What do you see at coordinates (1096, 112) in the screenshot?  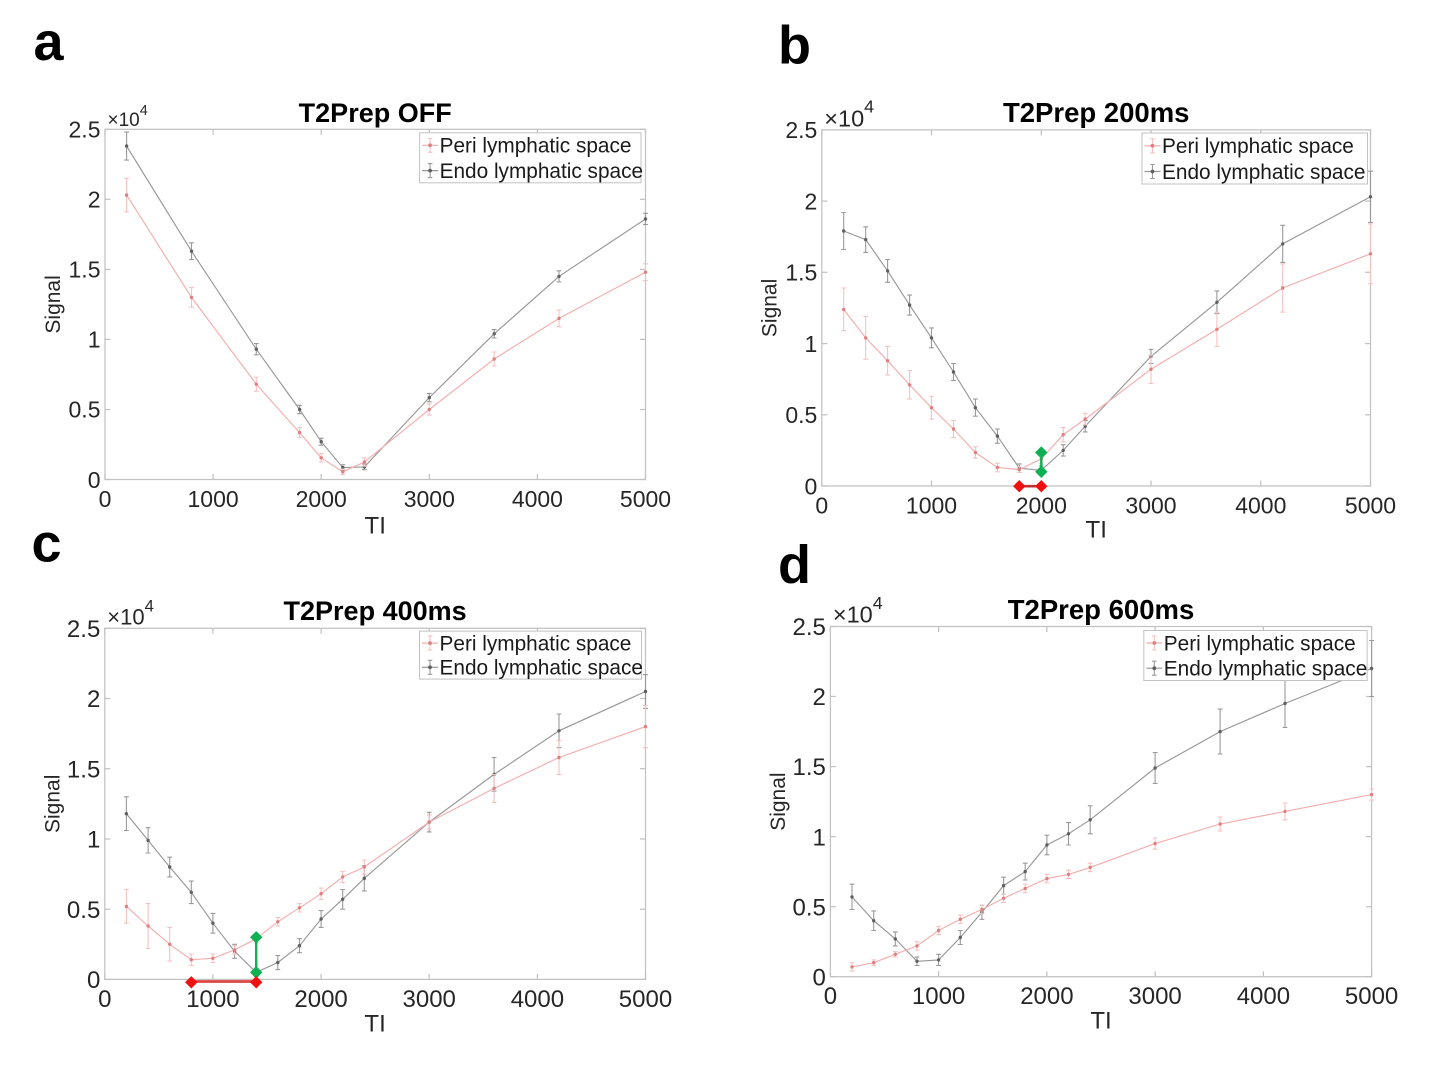 I see `svg-text: T2Prep 200ms` at bounding box center [1096, 112].